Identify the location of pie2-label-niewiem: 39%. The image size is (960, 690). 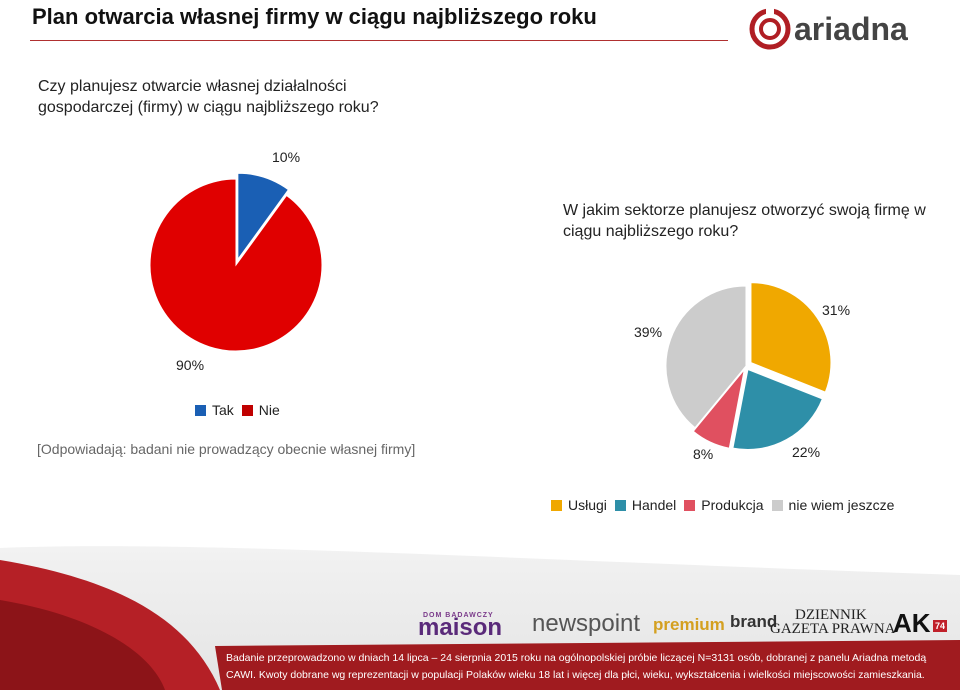
(648, 332).